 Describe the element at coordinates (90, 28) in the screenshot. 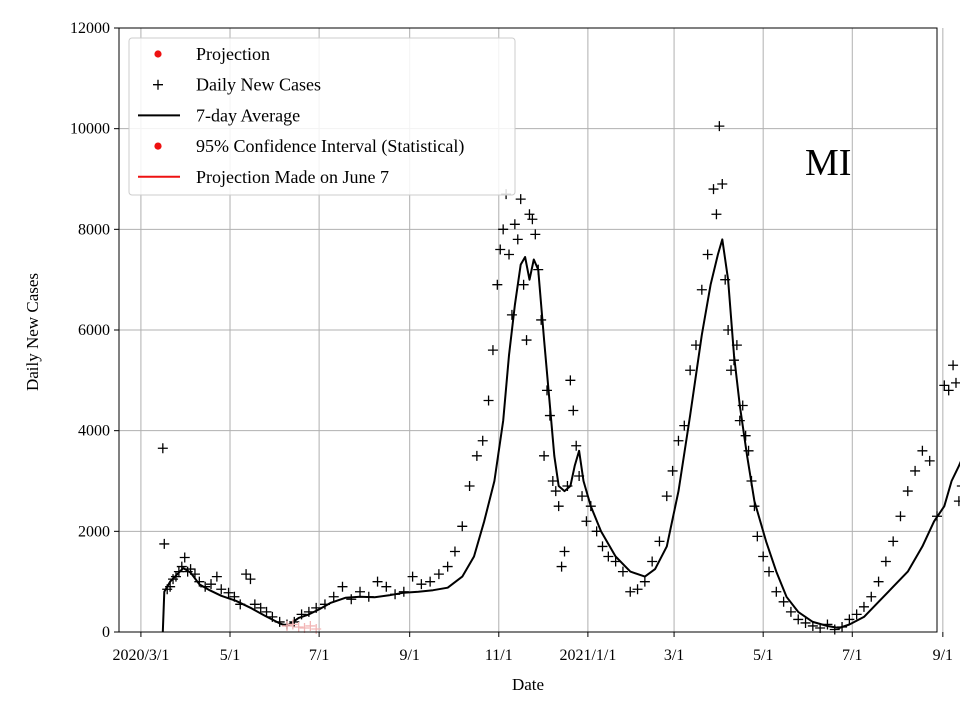

I see `y-tick-label: 12000` at that location.